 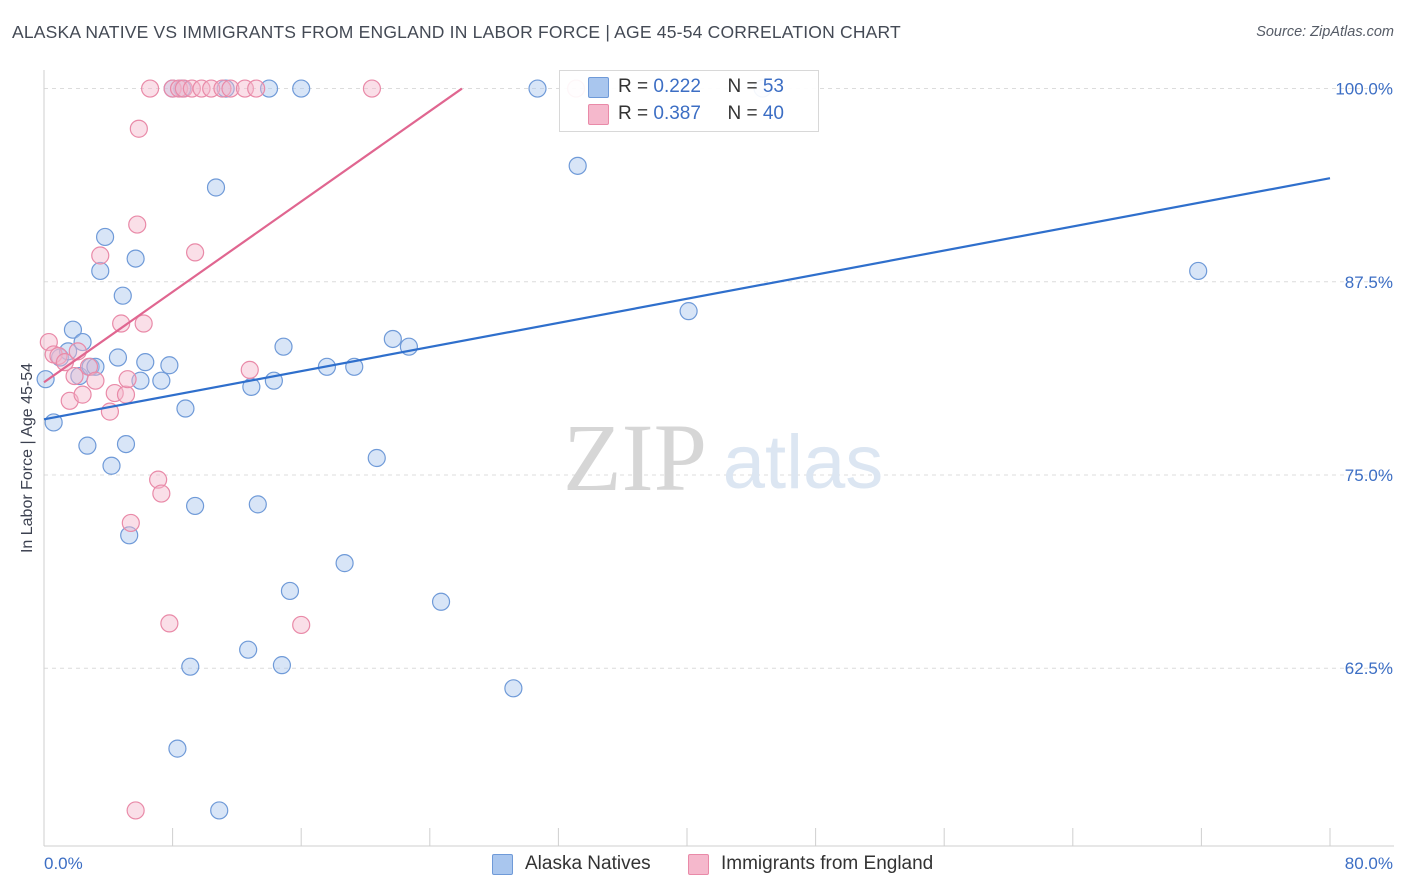 I want to click on legend-swatch-blue, so click(x=598, y=87).